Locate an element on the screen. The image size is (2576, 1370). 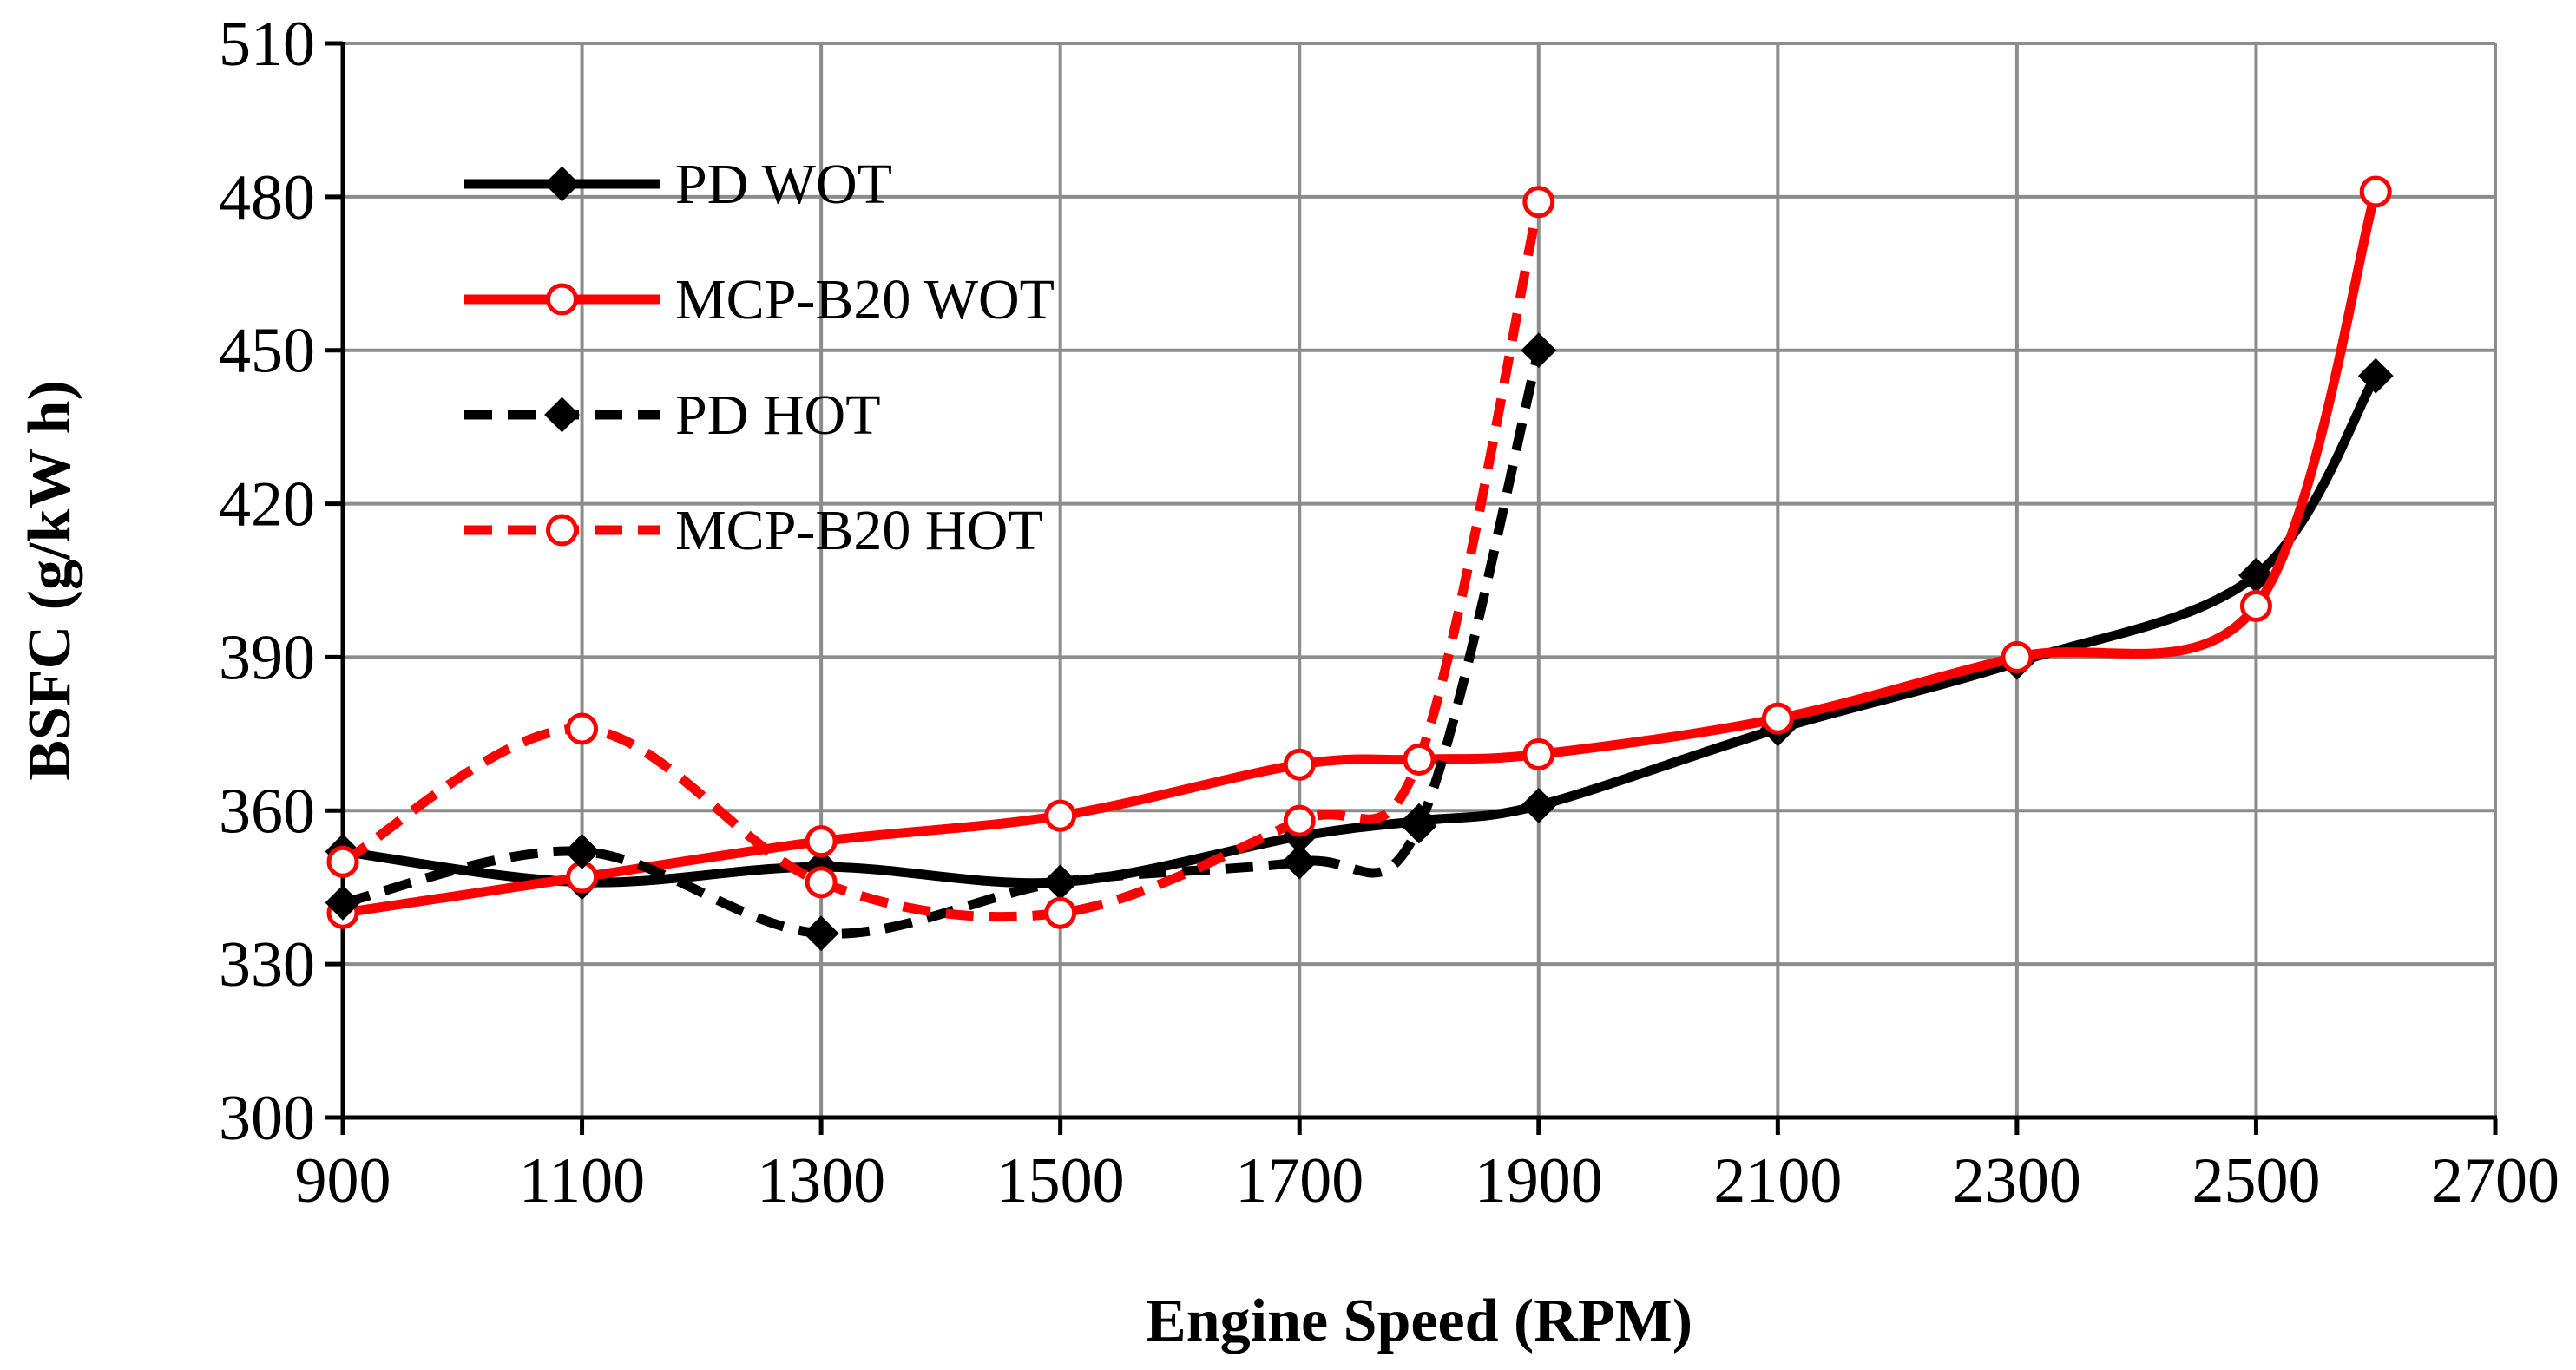
x-tick-label-2500: 2500 is located at coordinates (2256, 1180).